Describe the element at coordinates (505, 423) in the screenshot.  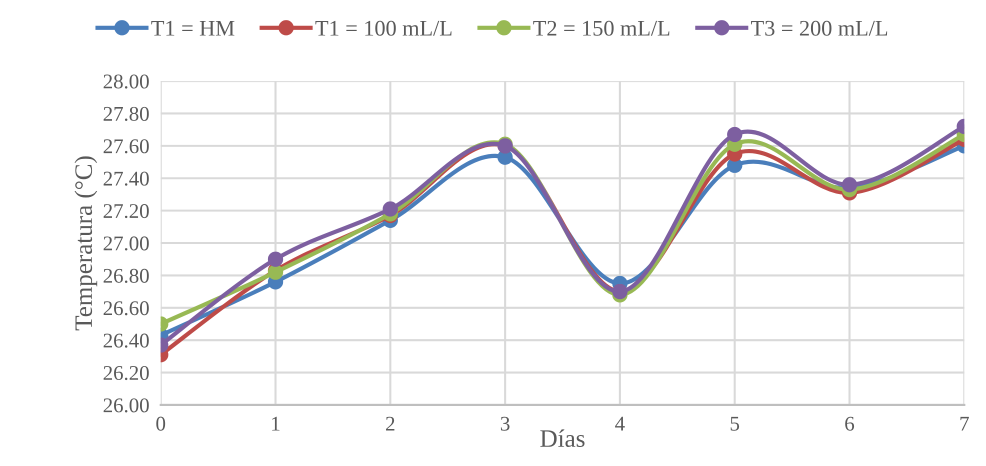
I see `x-tick-label: 3` at that location.